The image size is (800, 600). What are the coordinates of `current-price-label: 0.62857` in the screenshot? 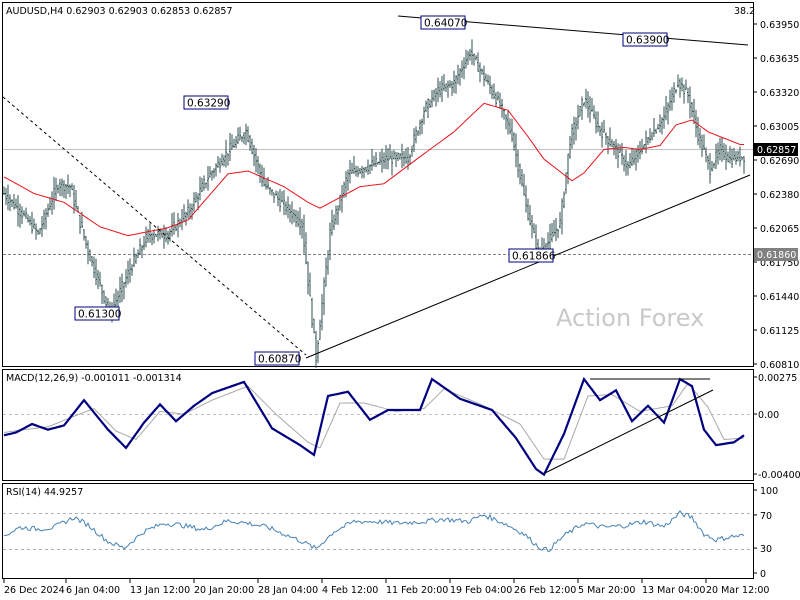 It's located at (776, 150).